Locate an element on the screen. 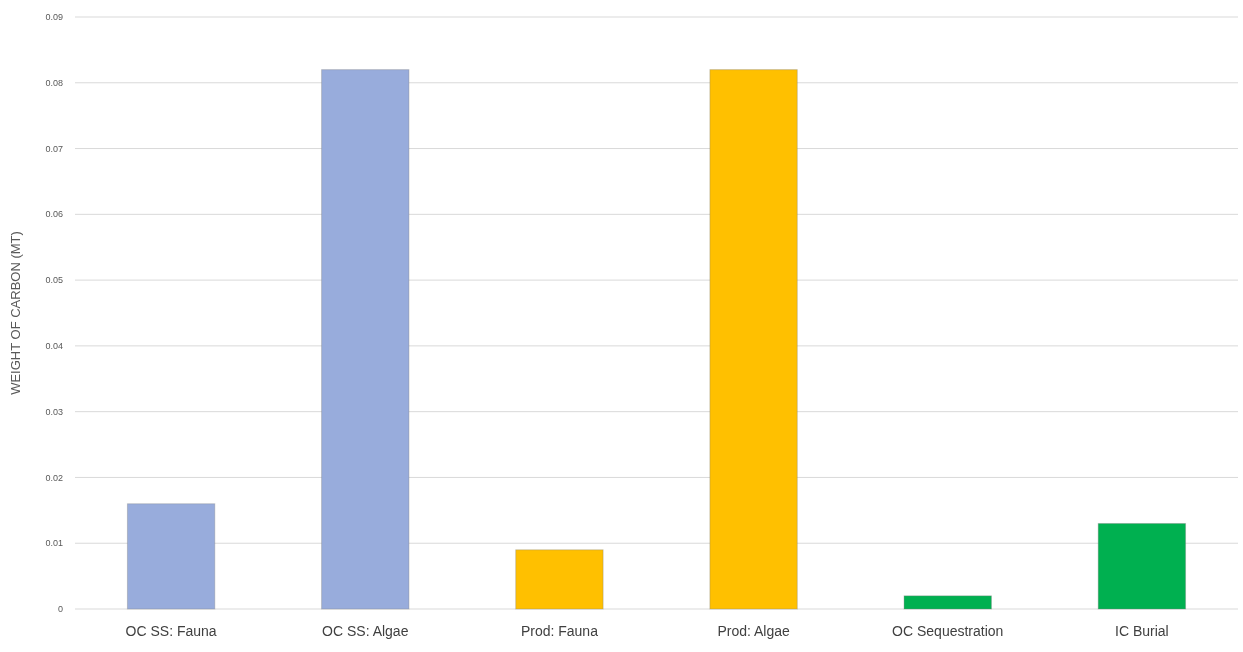 This screenshot has width=1243, height=652. y-tick-label: 0.01 is located at coordinates (54, 543).